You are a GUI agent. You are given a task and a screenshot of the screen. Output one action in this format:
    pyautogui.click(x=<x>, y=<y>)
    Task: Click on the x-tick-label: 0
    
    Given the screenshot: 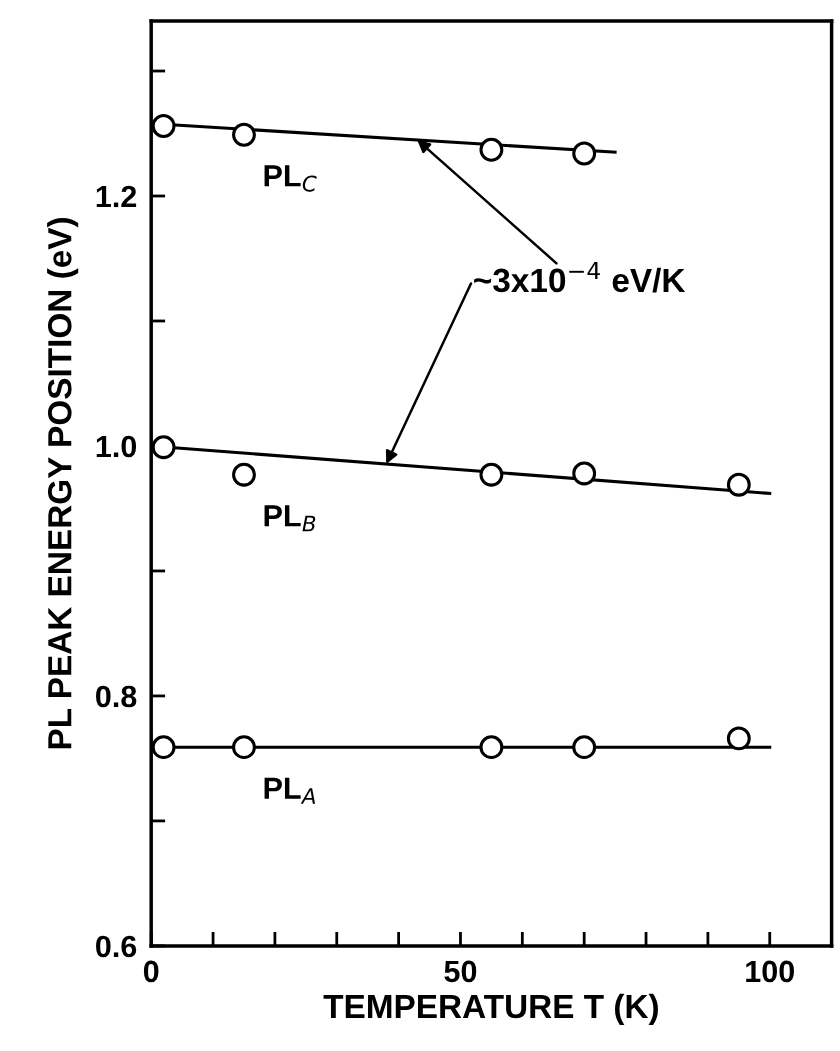 What is the action you would take?
    pyautogui.click(x=151, y=971)
    